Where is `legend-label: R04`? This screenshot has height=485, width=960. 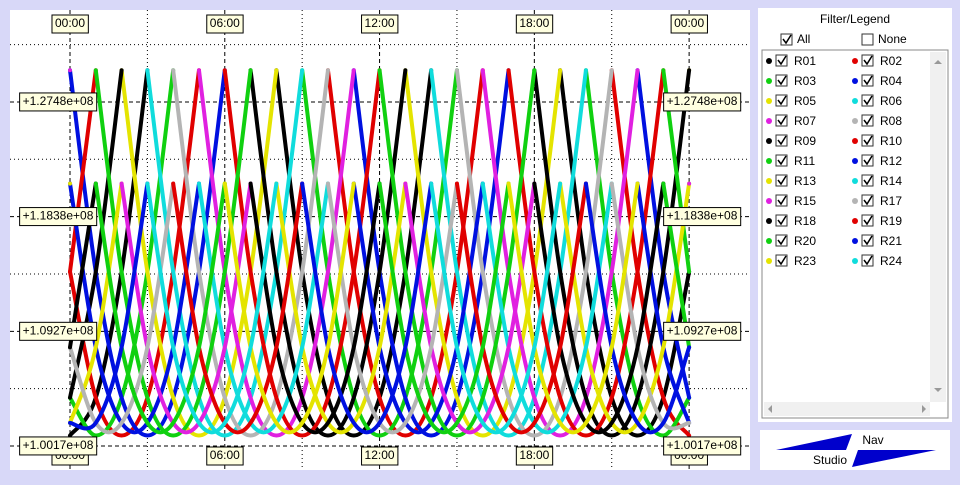 legend-label: R04 is located at coordinates (891, 81).